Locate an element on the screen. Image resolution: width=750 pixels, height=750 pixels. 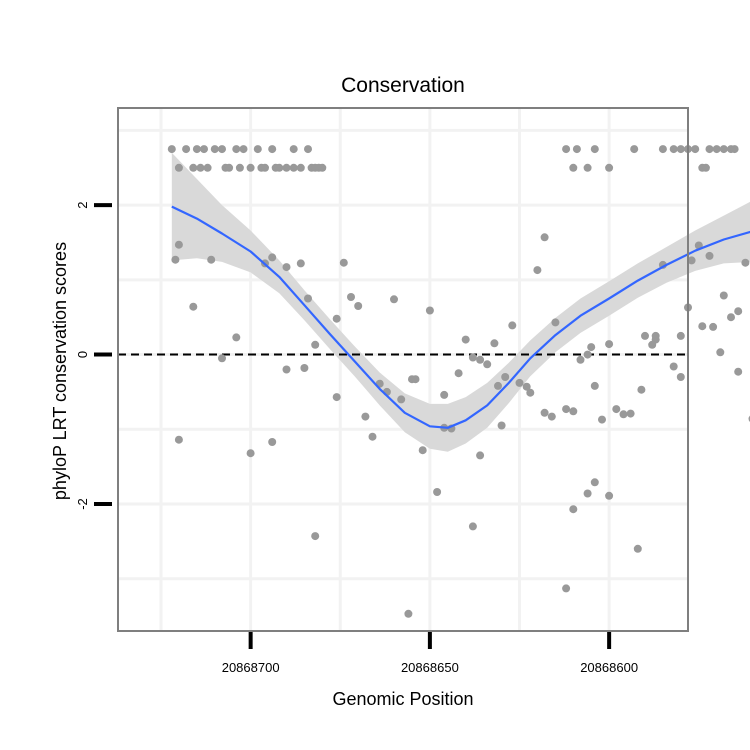
y-tick-label: 2 is located at coordinates (82, 205).